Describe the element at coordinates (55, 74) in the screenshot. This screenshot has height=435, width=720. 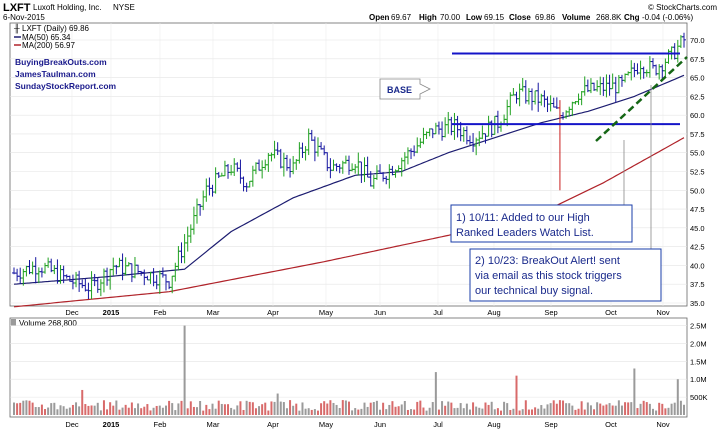
I see `site-jamestaulman: JamesTaulman.com` at that location.